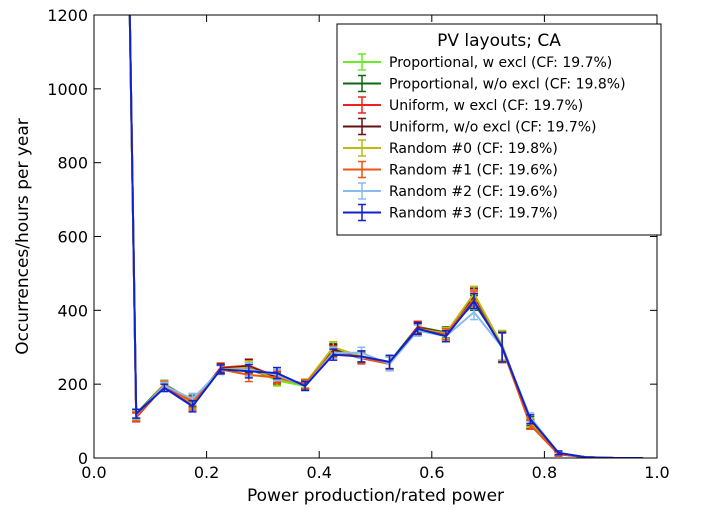  What do you see at coordinates (544, 472) in the screenshot?
I see `x-tick-label: 0.8` at bounding box center [544, 472].